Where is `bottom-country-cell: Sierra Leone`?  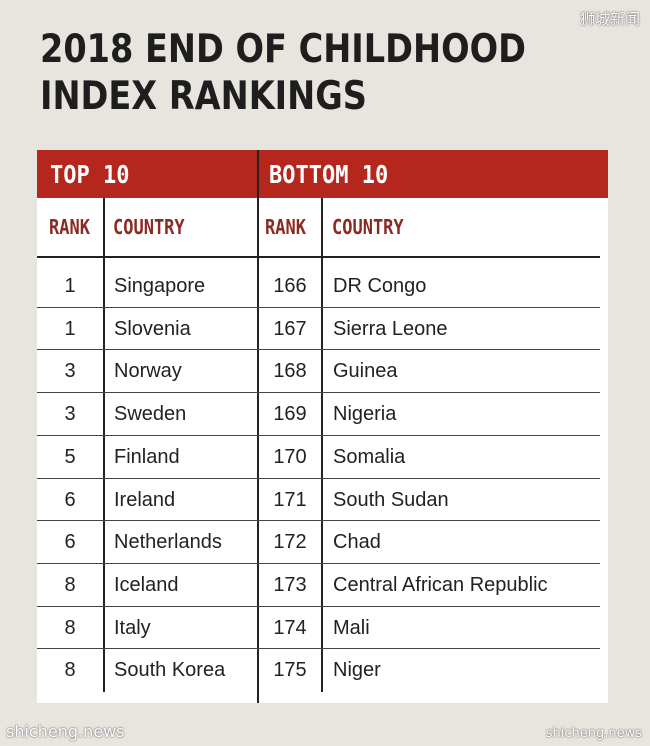 bottom-country-cell: Sierra Leone is located at coordinates (390, 329).